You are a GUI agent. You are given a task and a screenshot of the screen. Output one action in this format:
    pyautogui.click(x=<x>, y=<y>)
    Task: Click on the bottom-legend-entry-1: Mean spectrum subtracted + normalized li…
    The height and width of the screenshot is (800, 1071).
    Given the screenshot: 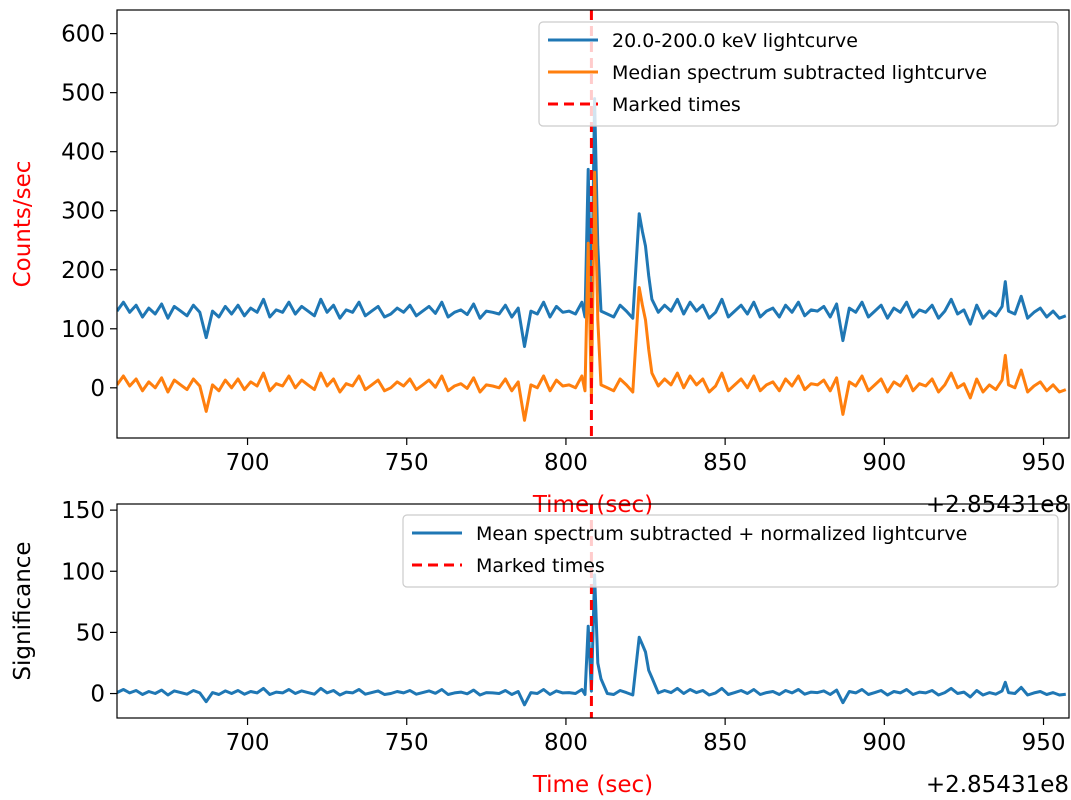 What is the action you would take?
    pyautogui.click(x=721, y=534)
    